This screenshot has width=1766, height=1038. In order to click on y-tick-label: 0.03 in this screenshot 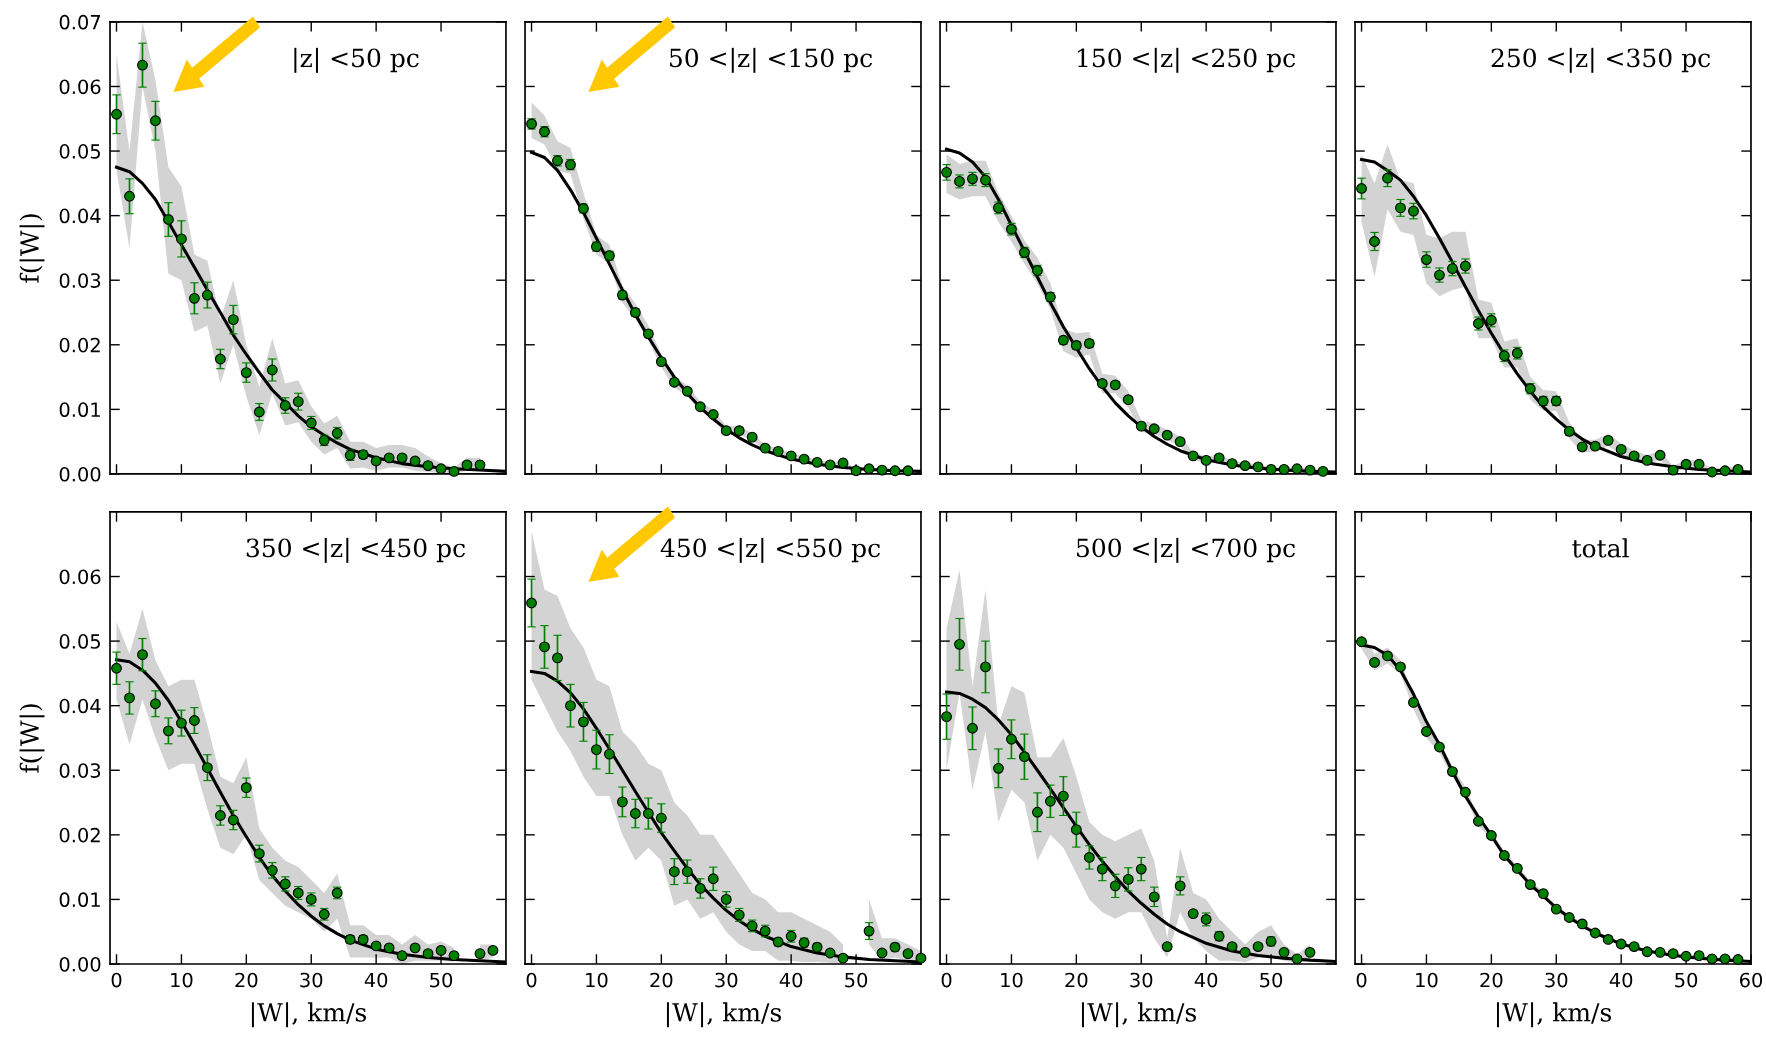, I will do `click(80, 770)`.